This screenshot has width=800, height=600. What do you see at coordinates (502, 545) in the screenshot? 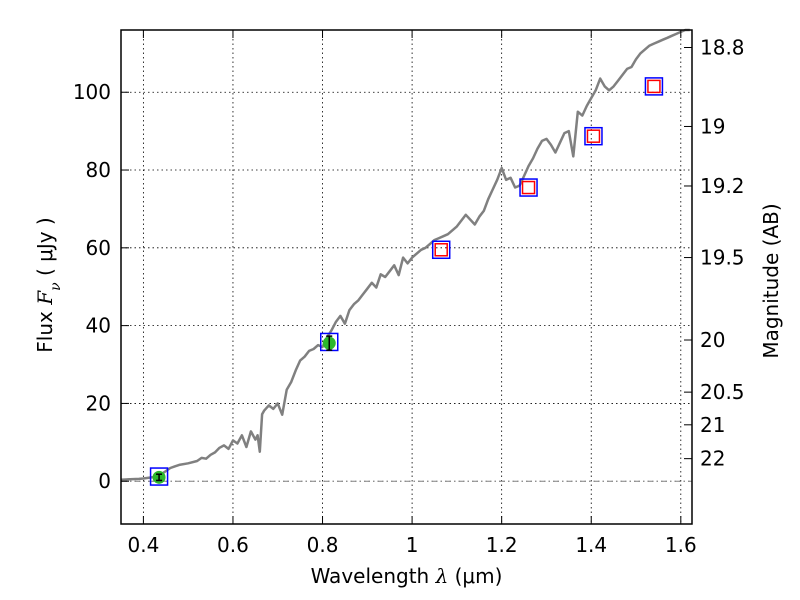
I see `x-tick-label: 1.2` at bounding box center [502, 545].